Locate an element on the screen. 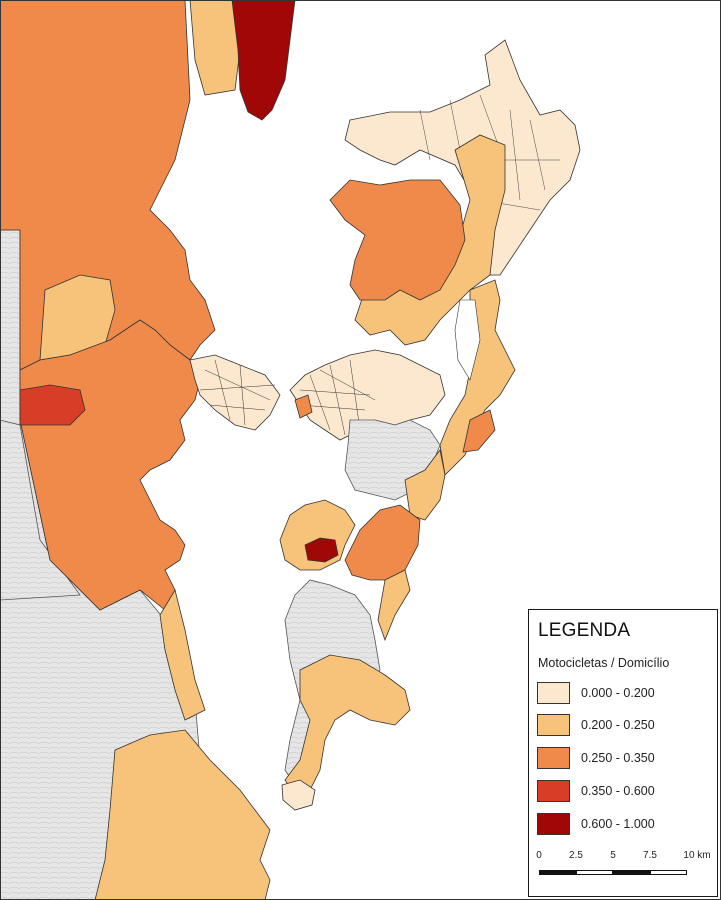 The image size is (721, 900). legend-title: LEGENDA is located at coordinates (584, 630).